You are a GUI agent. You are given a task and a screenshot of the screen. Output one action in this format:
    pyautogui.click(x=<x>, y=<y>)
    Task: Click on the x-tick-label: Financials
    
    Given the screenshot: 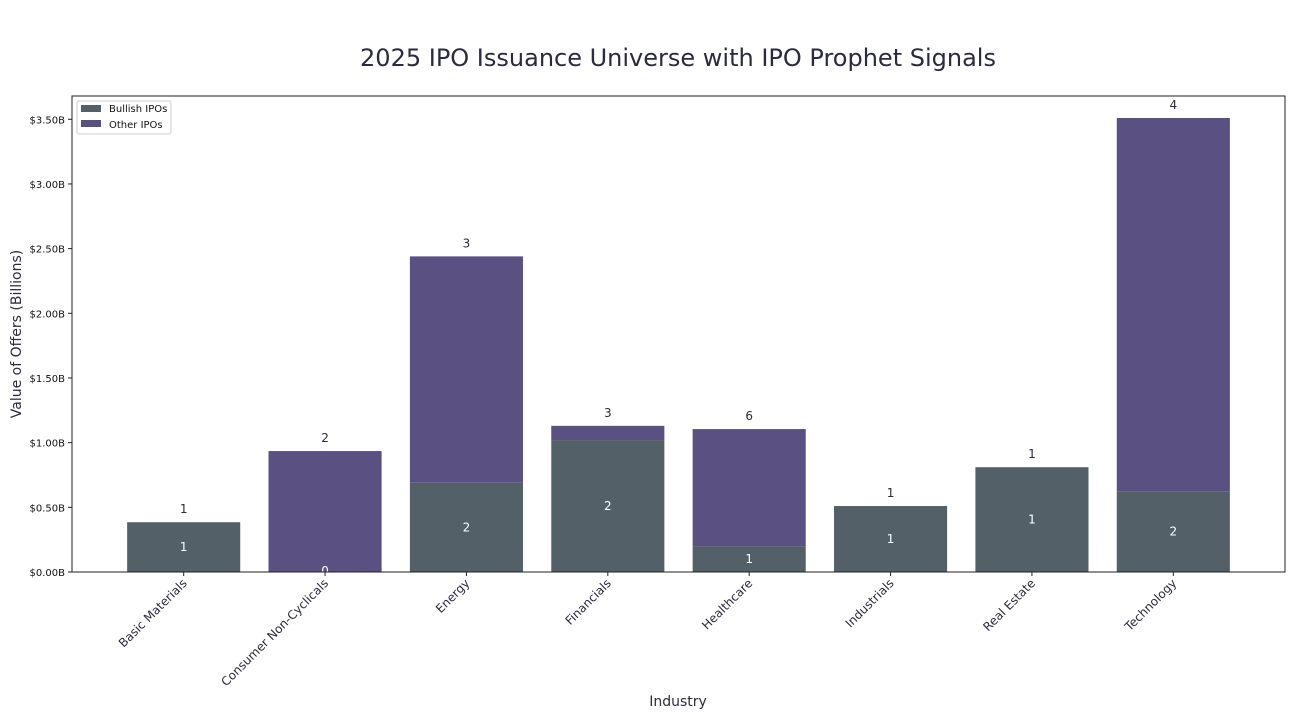 What is the action you would take?
    pyautogui.click(x=587, y=601)
    